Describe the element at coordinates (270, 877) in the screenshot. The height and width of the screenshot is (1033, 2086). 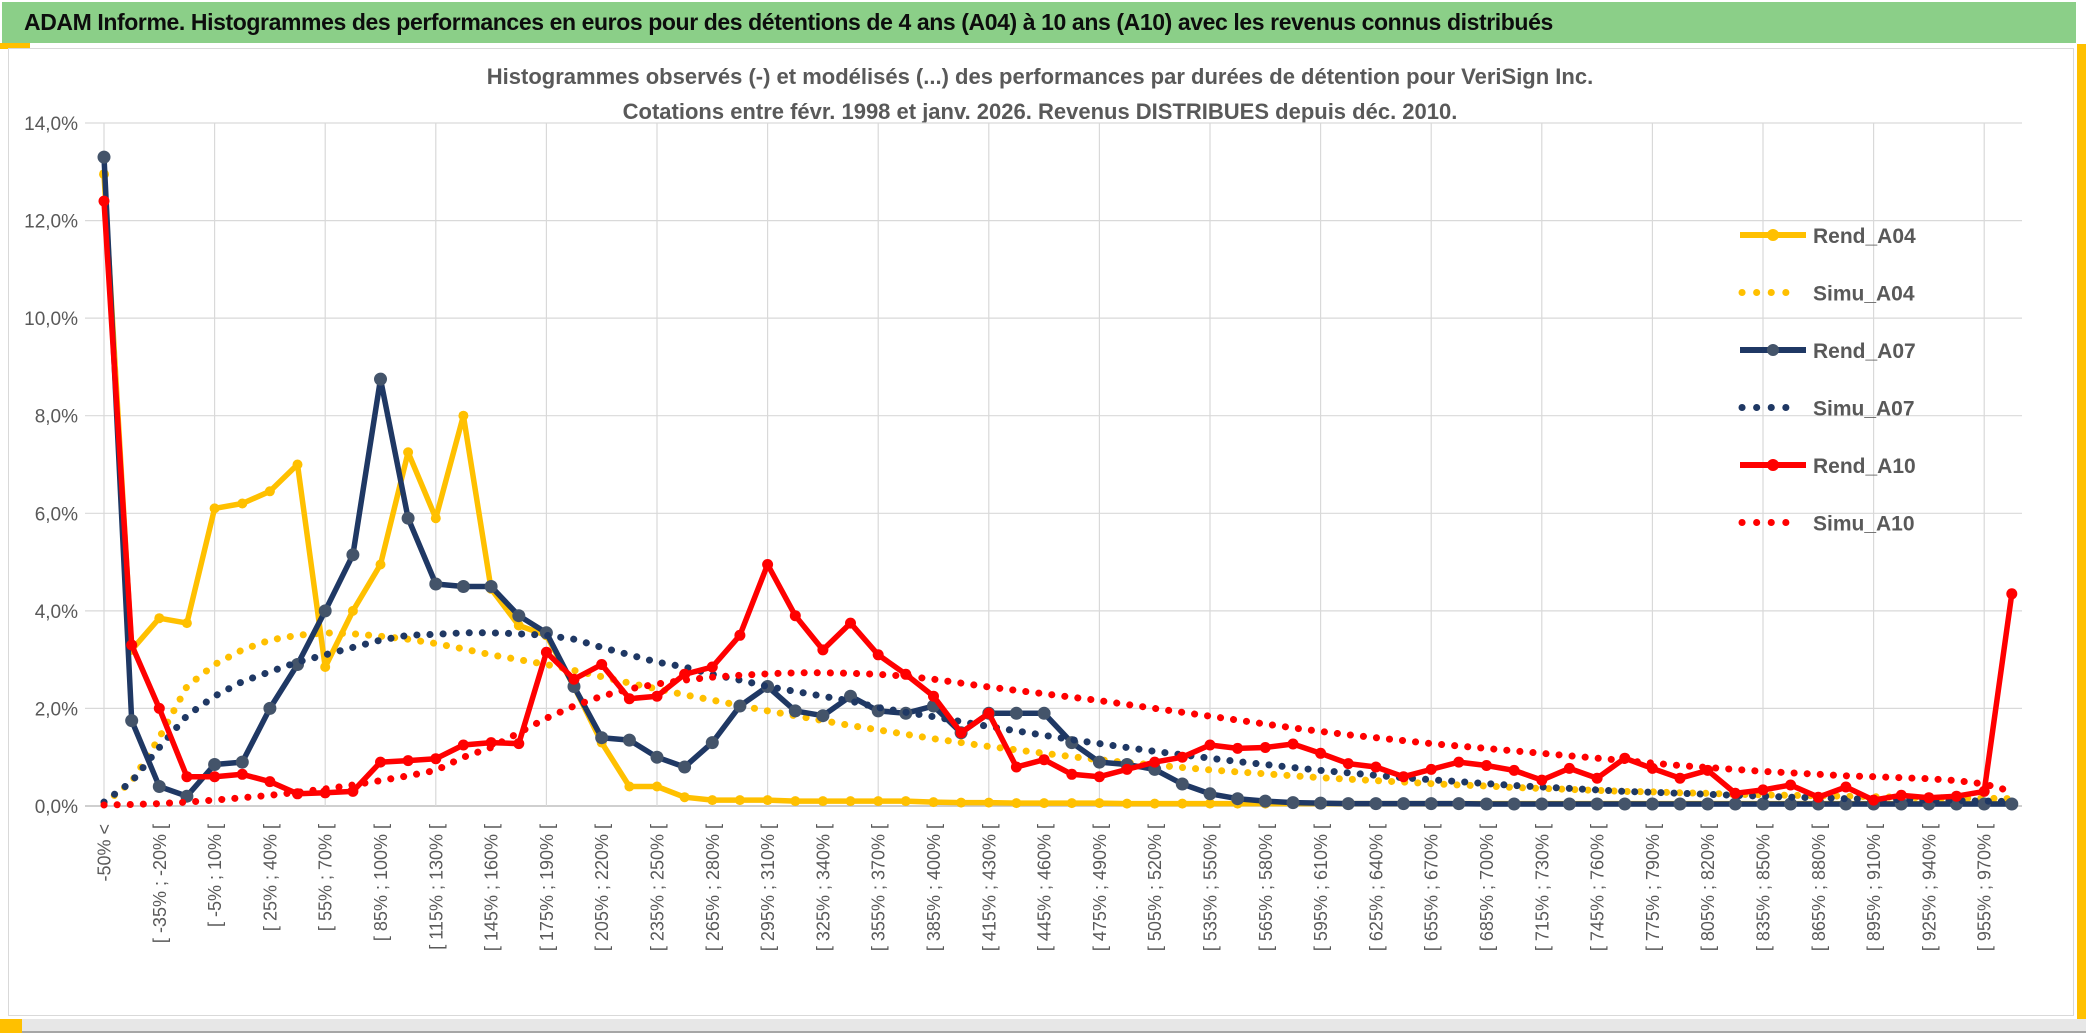
I see `x-tick-label: [ 25% ; 40% [` at that location.